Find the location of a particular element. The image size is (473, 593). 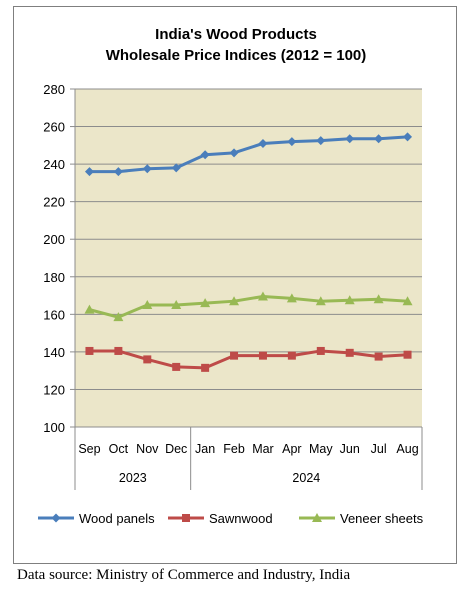

y-tick-label: 240 is located at coordinates (54, 164).